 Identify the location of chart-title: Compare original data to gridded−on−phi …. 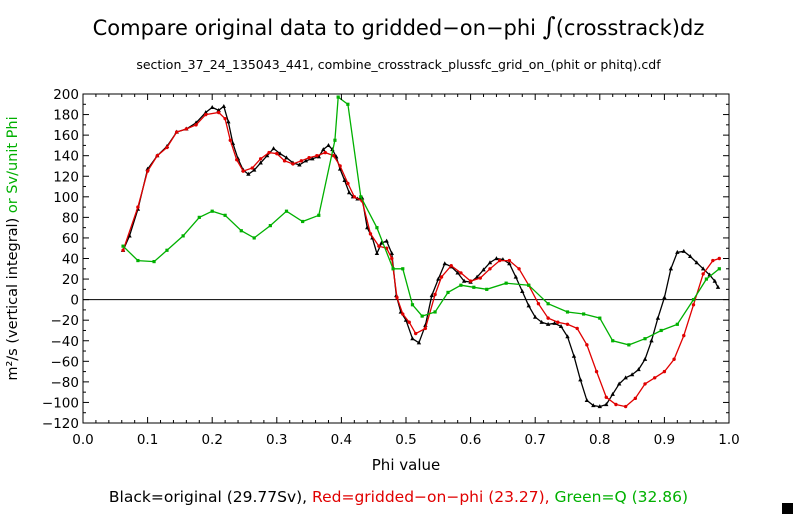
(398, 26).